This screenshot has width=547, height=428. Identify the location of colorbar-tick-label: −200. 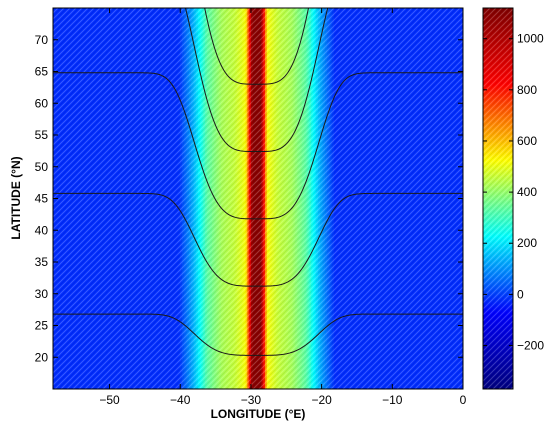
(530, 346).